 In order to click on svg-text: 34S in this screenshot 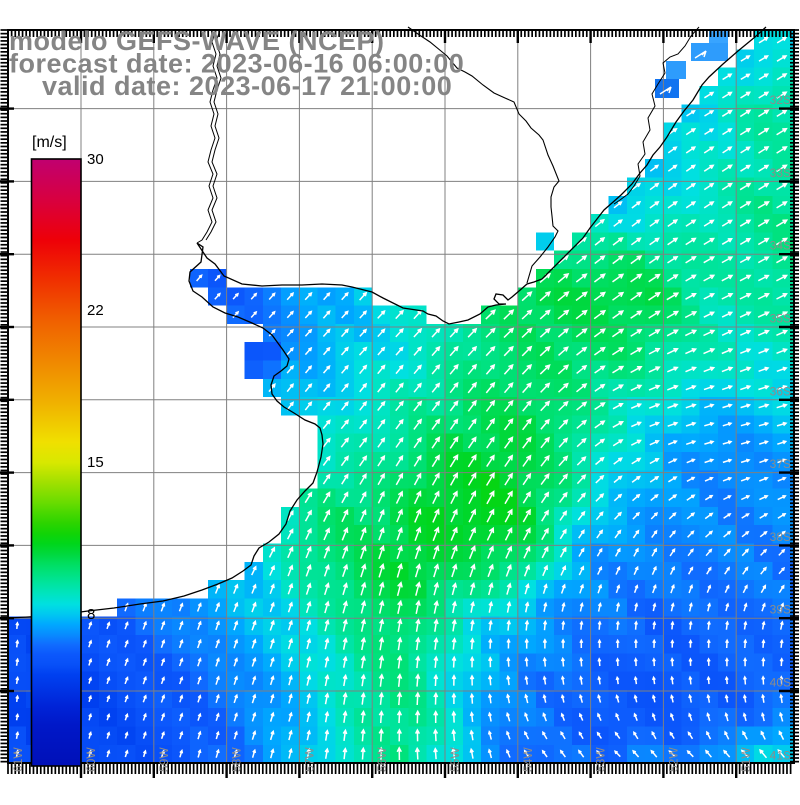, I will do `click(780, 246)`.